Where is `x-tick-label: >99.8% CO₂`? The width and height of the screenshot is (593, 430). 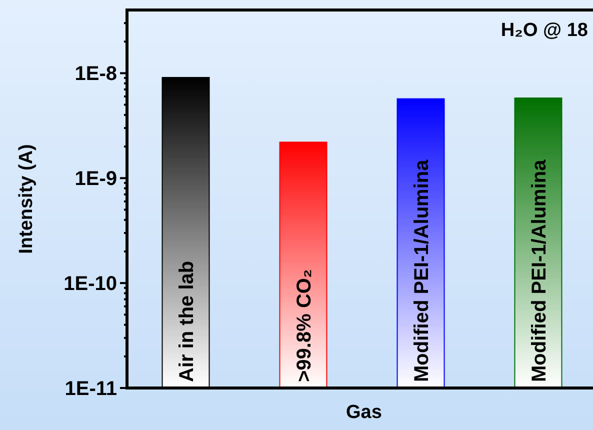
x-tick-label: >99.8% CO₂ is located at coordinates (304, 325).